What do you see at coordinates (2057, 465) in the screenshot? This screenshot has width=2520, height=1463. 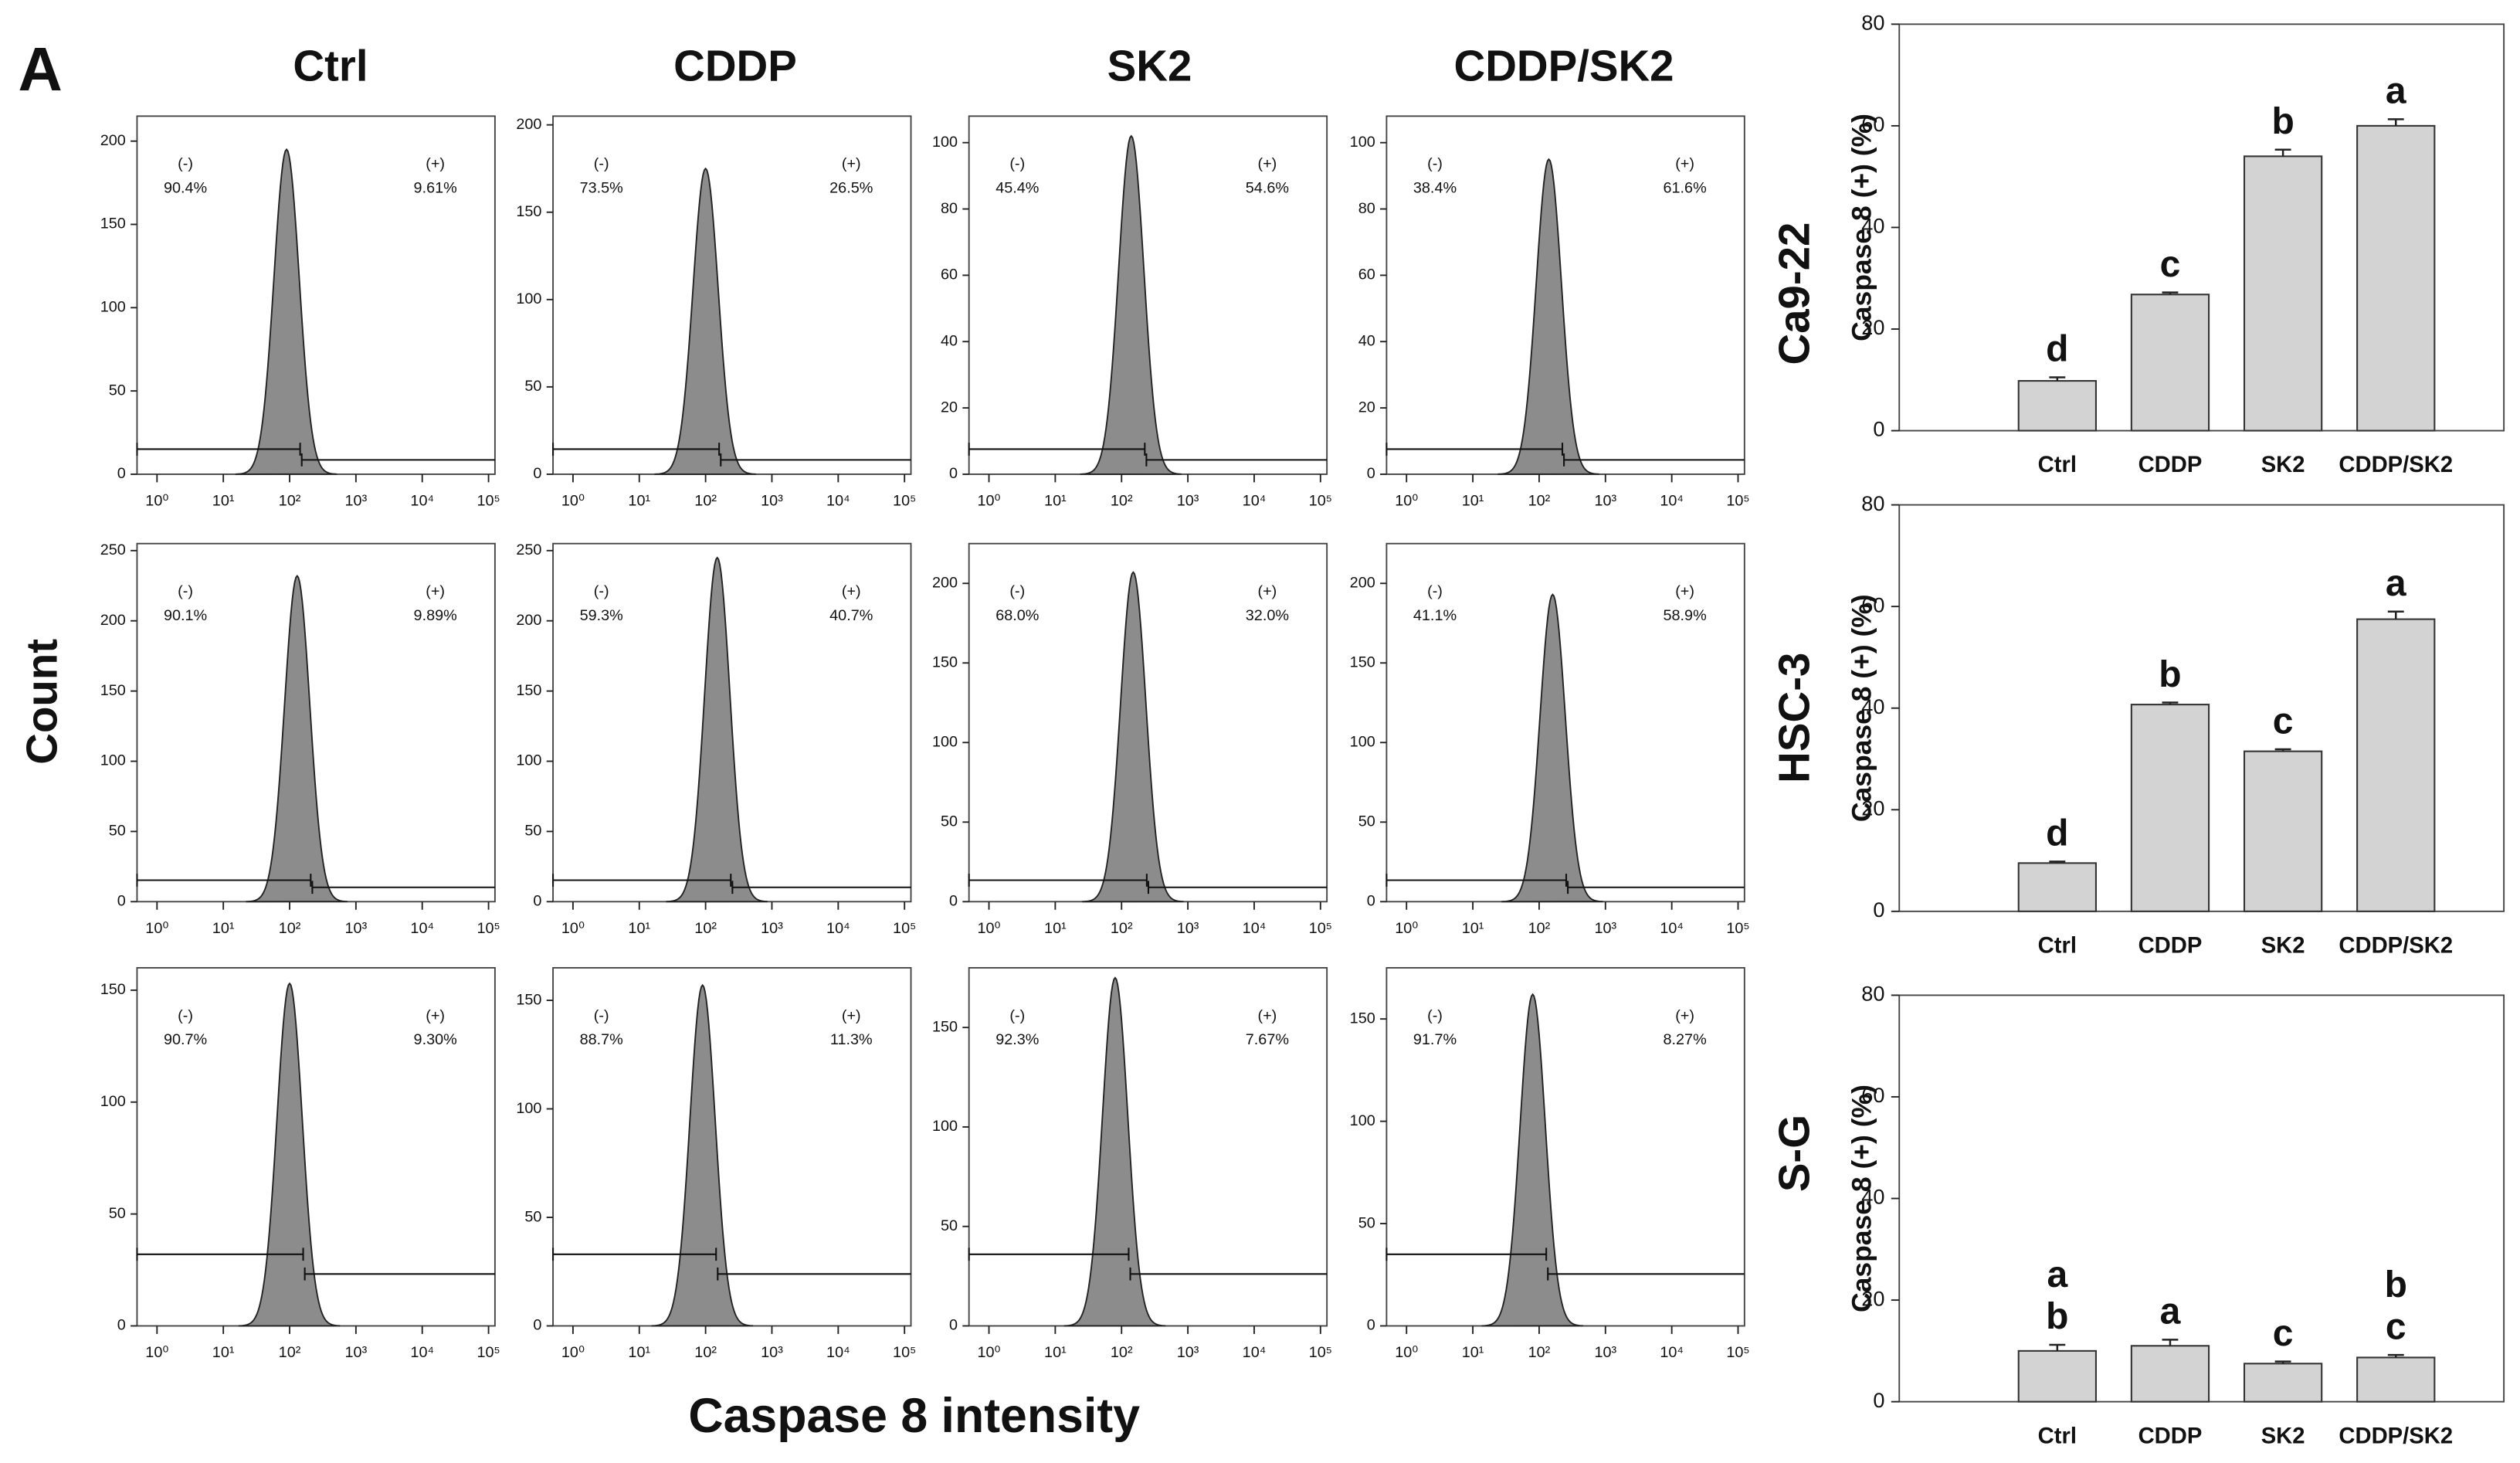 I see `x-tick-label: Ctrl` at bounding box center [2057, 465].